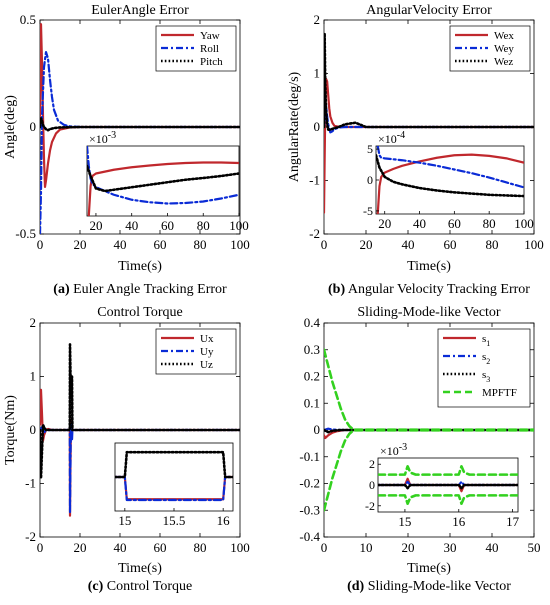  What do you see at coordinates (314, 180) in the screenshot?
I see `y-tick-label: -1` at bounding box center [314, 180].